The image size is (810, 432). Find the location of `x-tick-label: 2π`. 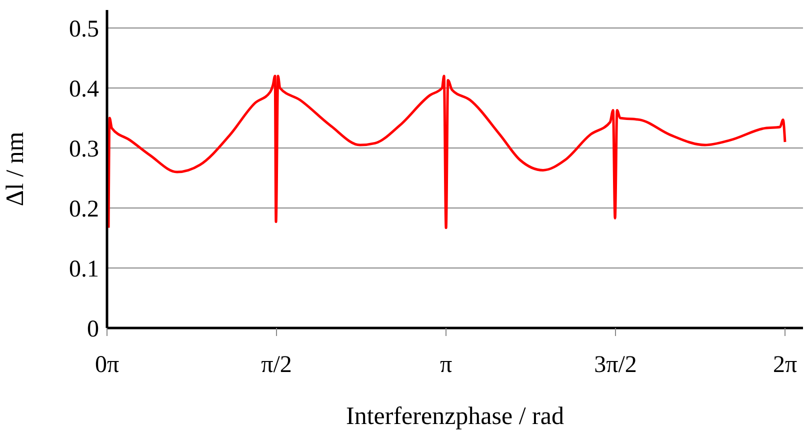

x-tick-label: 2π is located at coordinates (785, 365).